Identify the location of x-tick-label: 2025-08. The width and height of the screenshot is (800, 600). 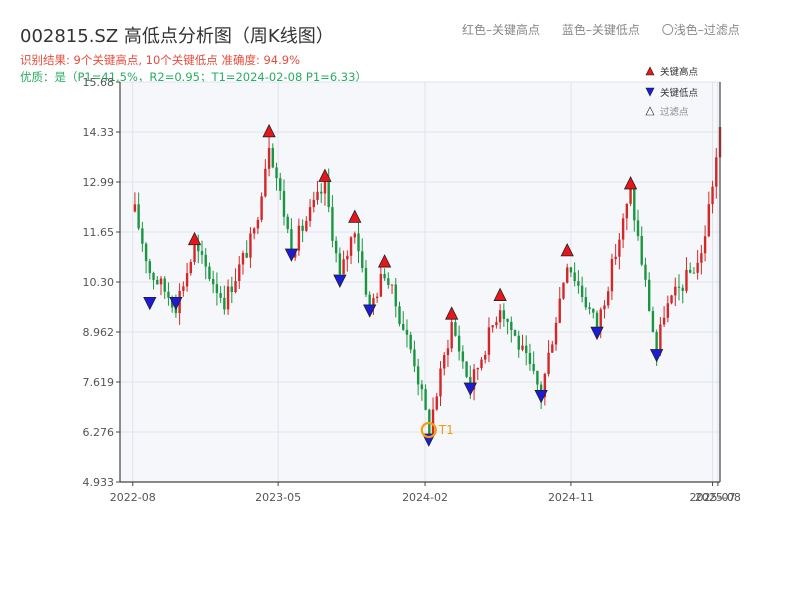
(718, 497).